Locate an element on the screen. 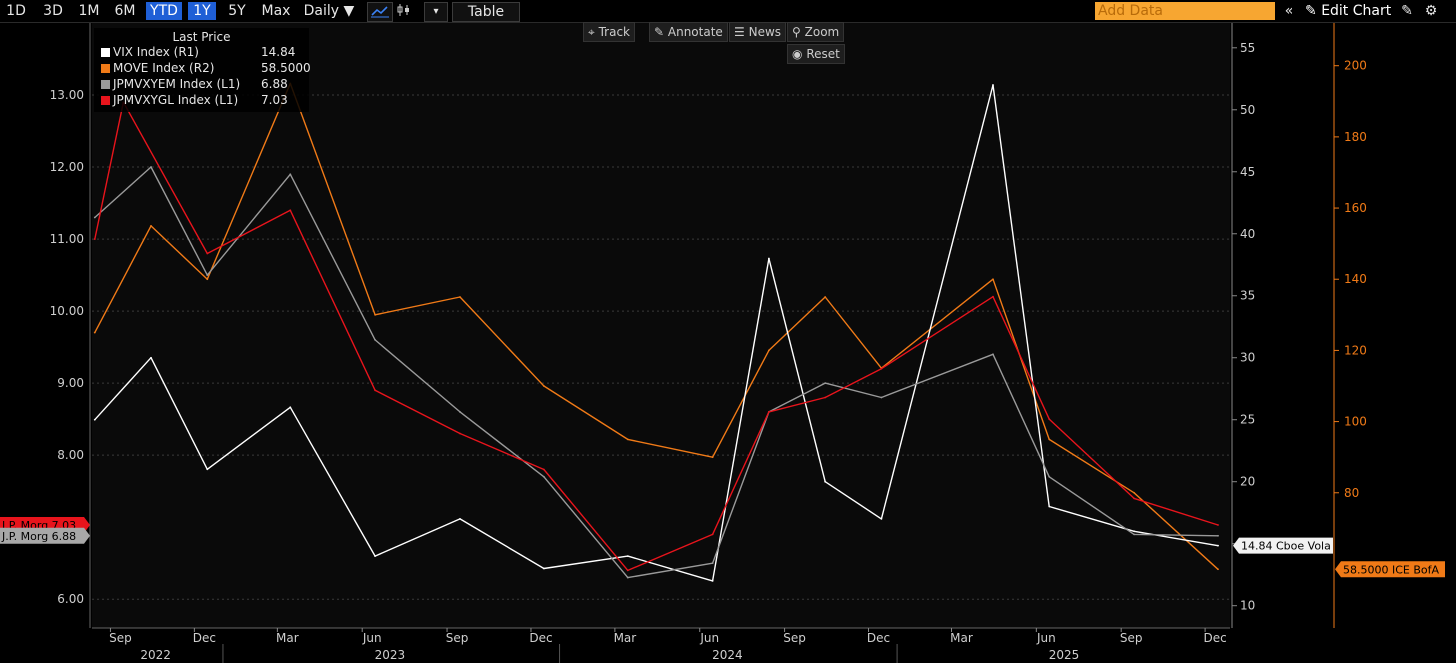  edit-chart-button: ✎ Edit Chart is located at coordinates (1348, 11).